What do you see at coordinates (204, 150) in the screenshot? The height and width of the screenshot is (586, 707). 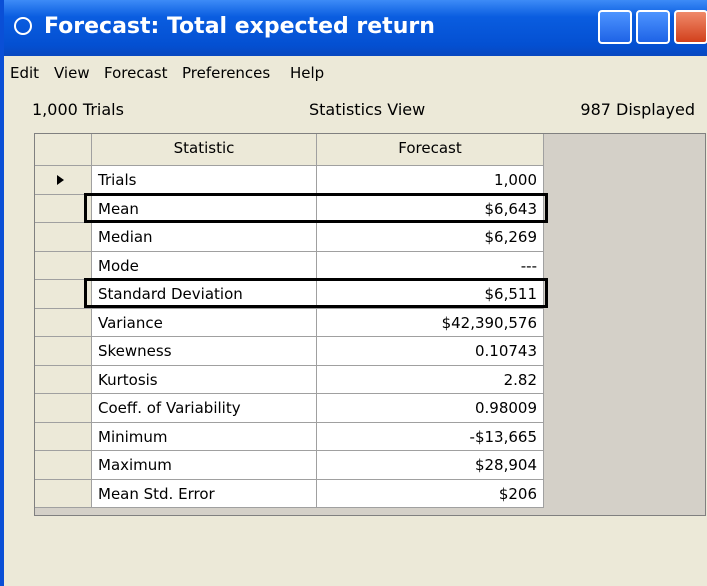 I see `column-header: Statistic` at bounding box center [204, 150].